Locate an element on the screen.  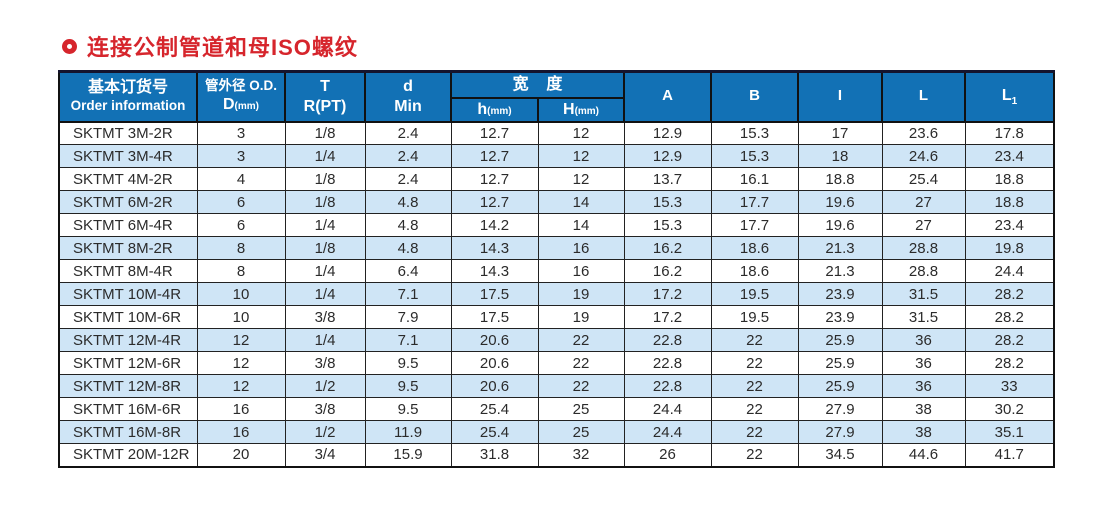
col-header-l: L is located at coordinates (924, 96).